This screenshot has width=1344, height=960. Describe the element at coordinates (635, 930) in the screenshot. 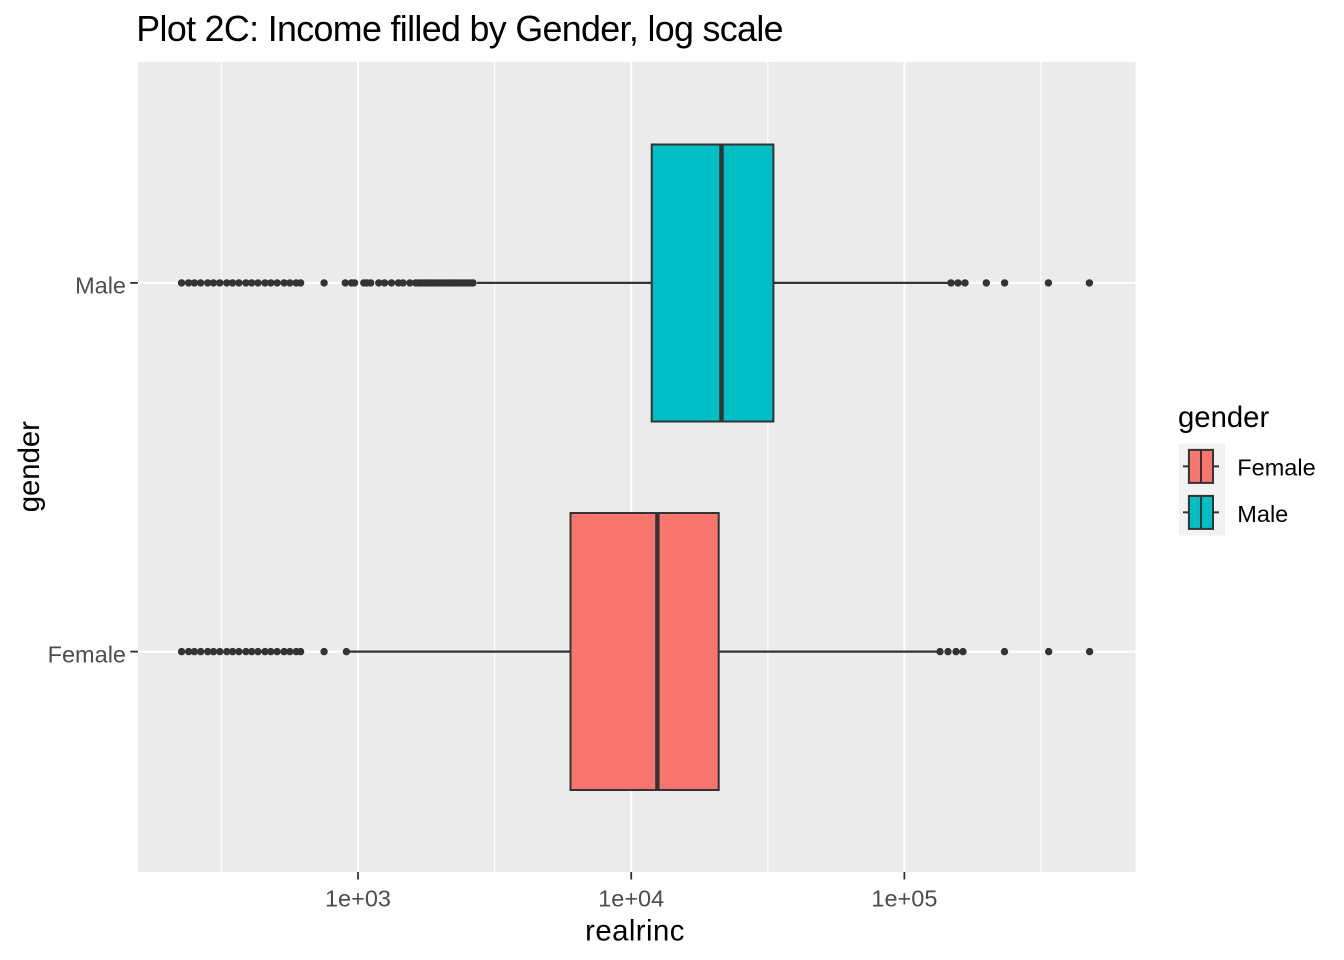

I see `svg-text: realrinc` at that location.